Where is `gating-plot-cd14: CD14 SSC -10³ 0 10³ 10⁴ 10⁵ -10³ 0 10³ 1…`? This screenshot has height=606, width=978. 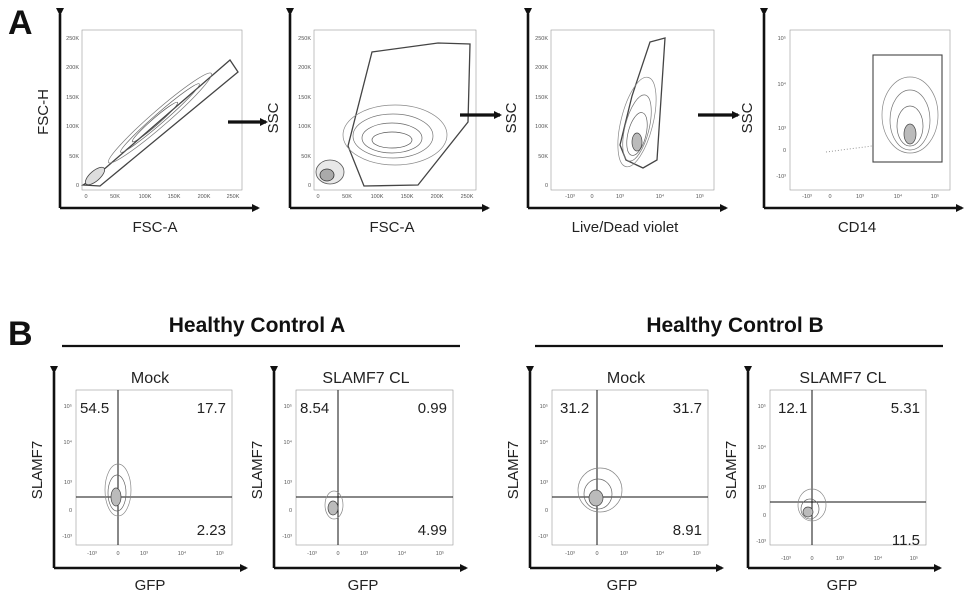
gating-plot-cd14: CD14 SSC -10³ 0 10³ 10⁴ 10⁵ -10³ 0 10³ 1… is located at coordinates (851, 122).